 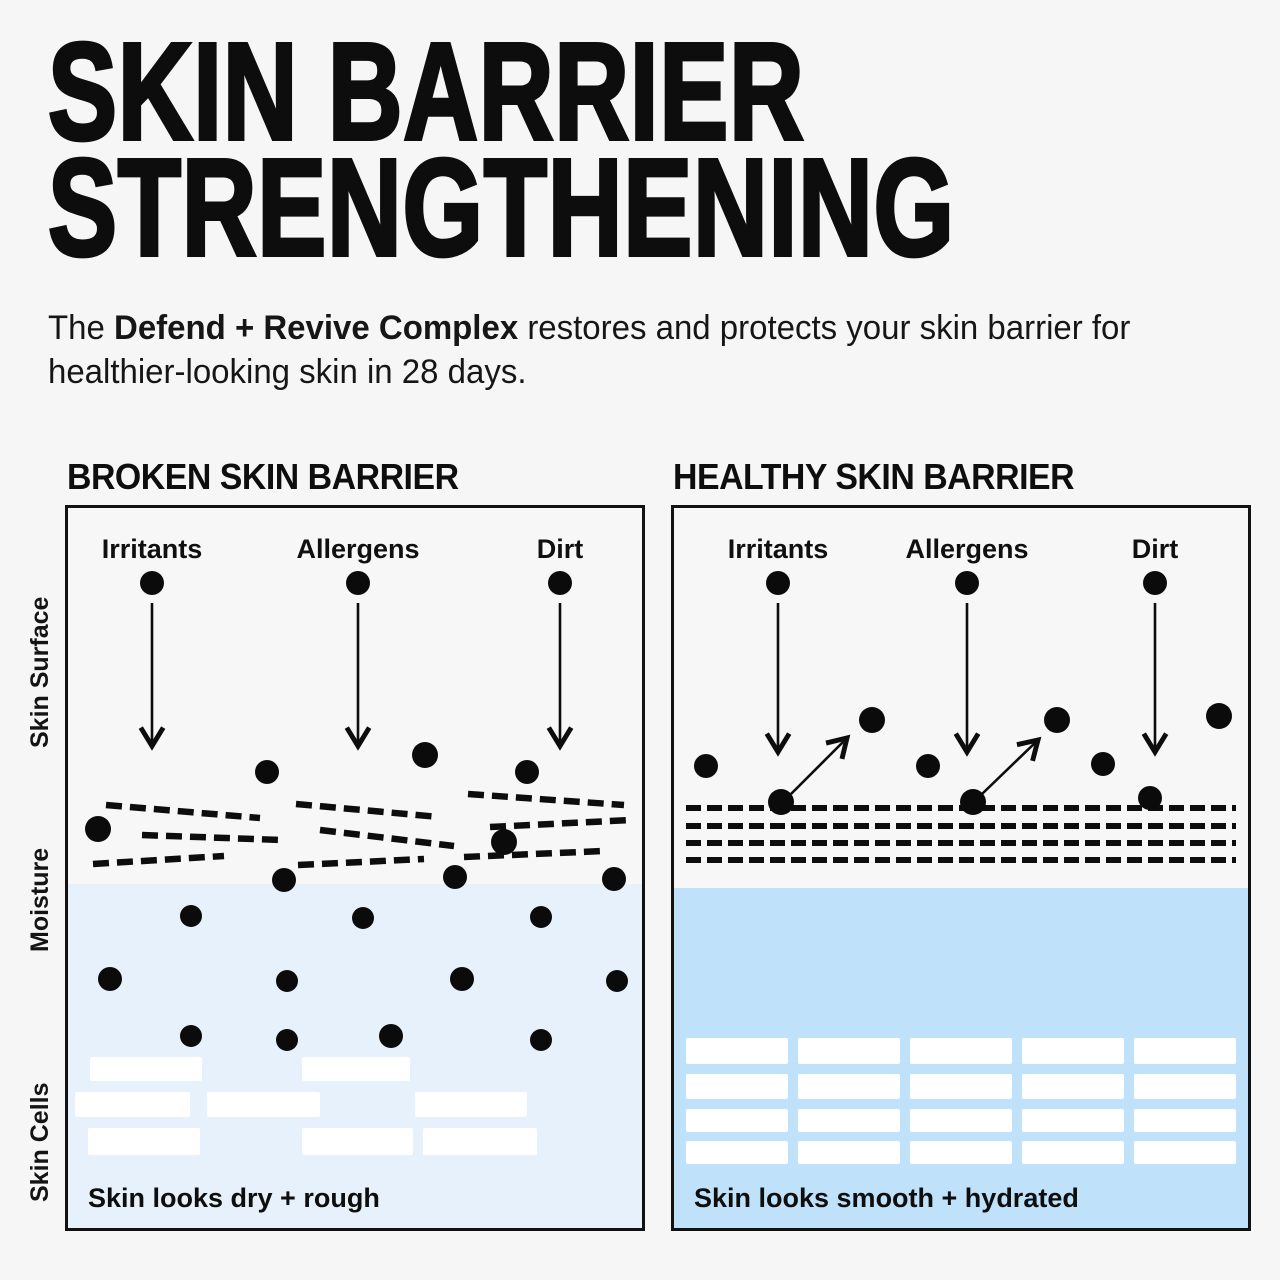 What do you see at coordinates (916, 764) in the screenshot?
I see `bounce-arrows` at bounding box center [916, 764].